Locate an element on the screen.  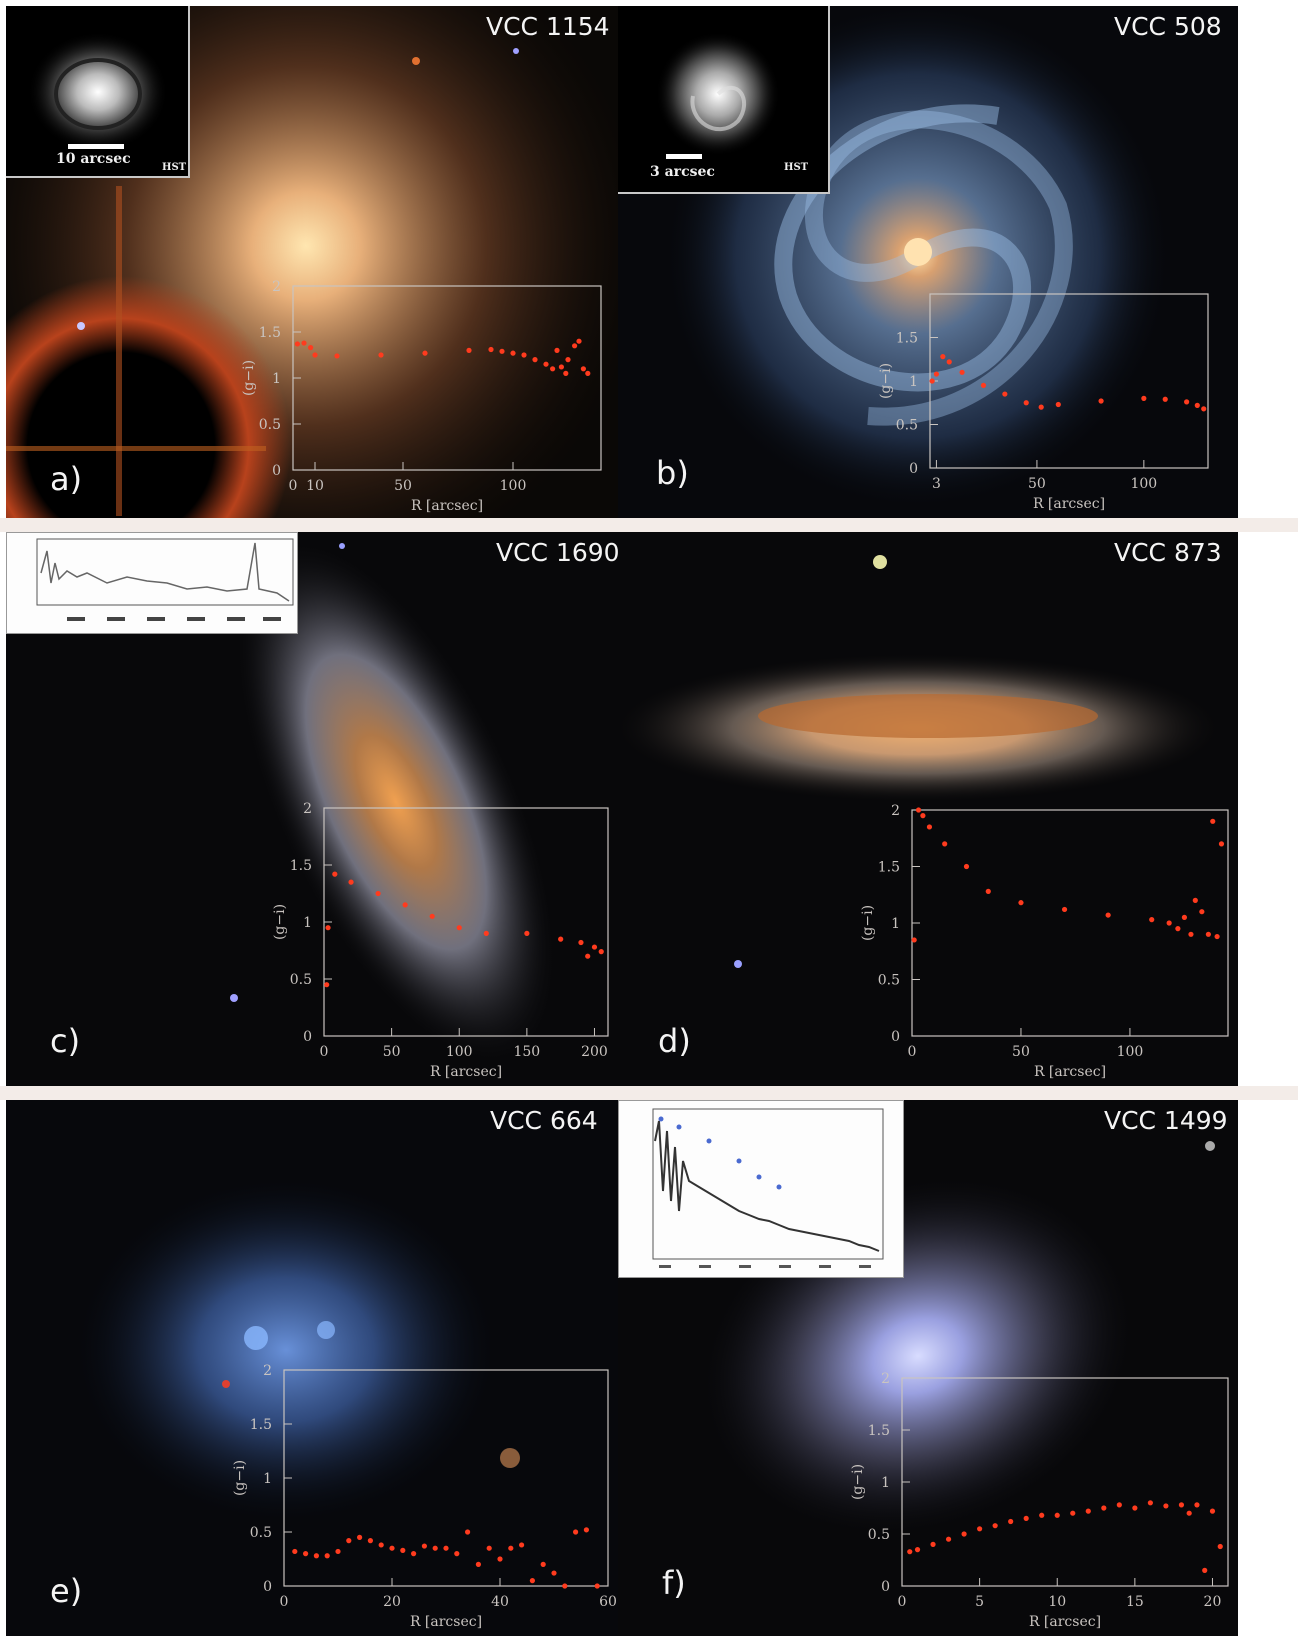
x-tick-label: 20 is located at coordinates (1213, 1602).